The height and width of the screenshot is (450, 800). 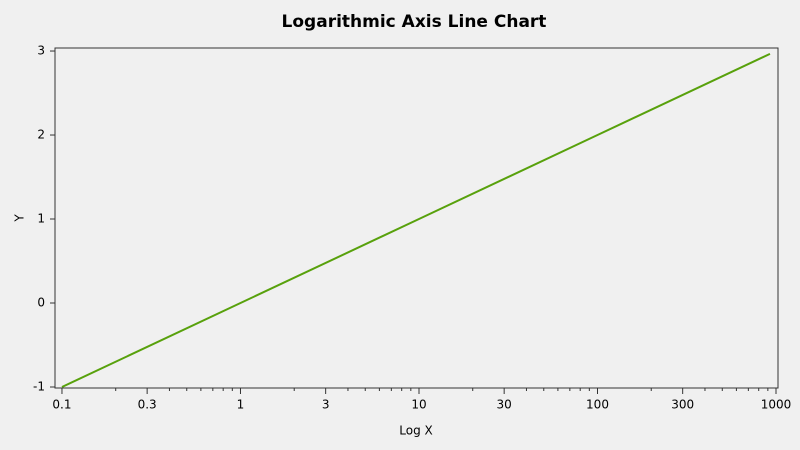 What do you see at coordinates (61, 405) in the screenshot?
I see `x-tick-label: 0.1` at bounding box center [61, 405].